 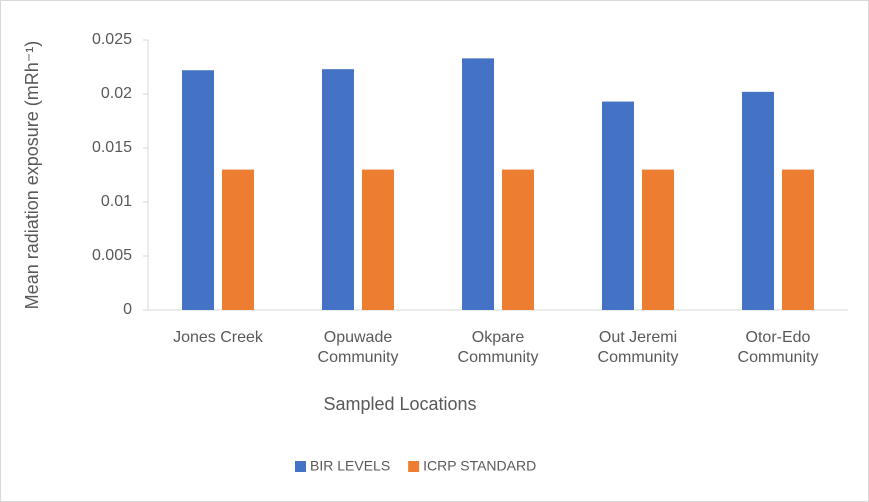 What do you see at coordinates (638, 347) in the screenshot?
I see `x-tick-label: Out Jeremi Community` at bounding box center [638, 347].